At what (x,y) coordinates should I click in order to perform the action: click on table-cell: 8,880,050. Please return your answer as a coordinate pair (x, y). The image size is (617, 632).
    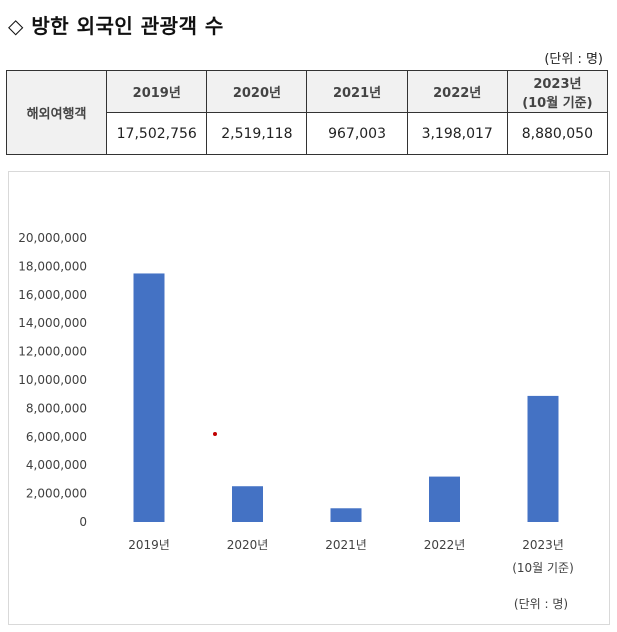
    Looking at the image, I should click on (557, 133).